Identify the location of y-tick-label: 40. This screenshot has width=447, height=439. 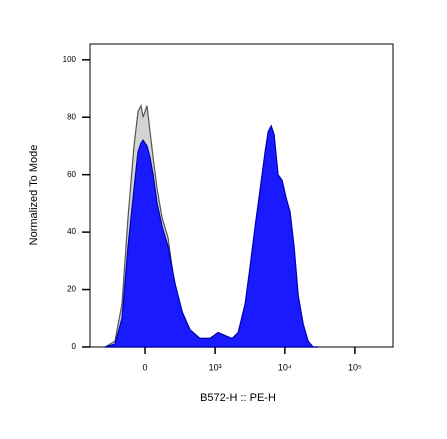
(71, 231).